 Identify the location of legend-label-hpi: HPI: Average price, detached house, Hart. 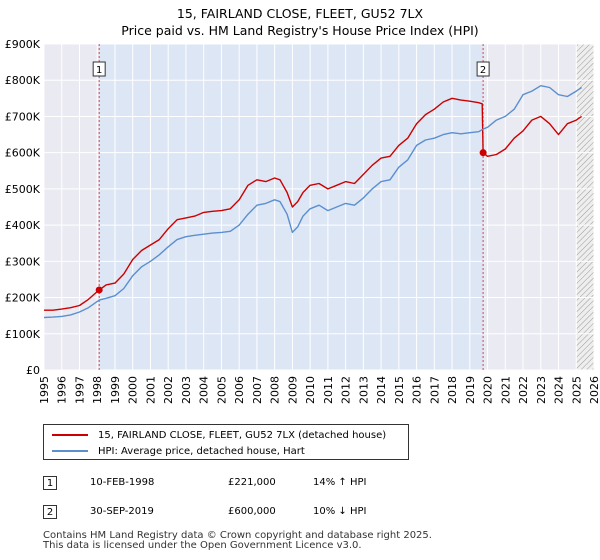
(201, 451).